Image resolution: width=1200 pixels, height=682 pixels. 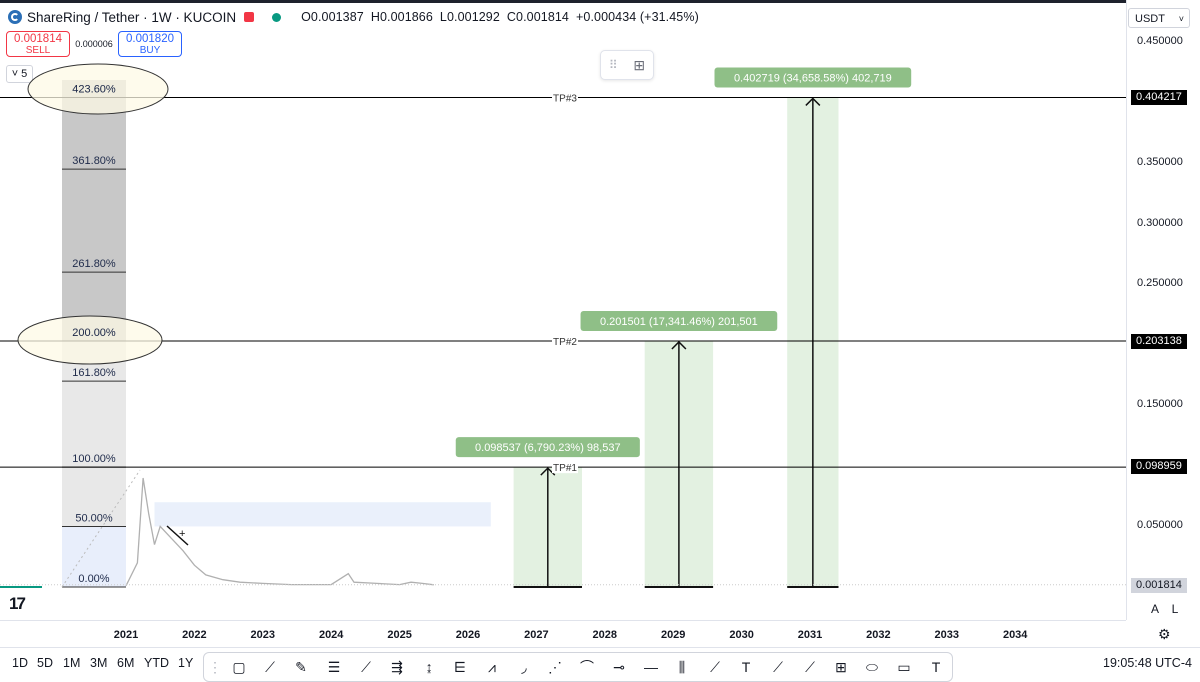 I want to click on drag-handle-icon: ⠿, so click(x=613, y=65).